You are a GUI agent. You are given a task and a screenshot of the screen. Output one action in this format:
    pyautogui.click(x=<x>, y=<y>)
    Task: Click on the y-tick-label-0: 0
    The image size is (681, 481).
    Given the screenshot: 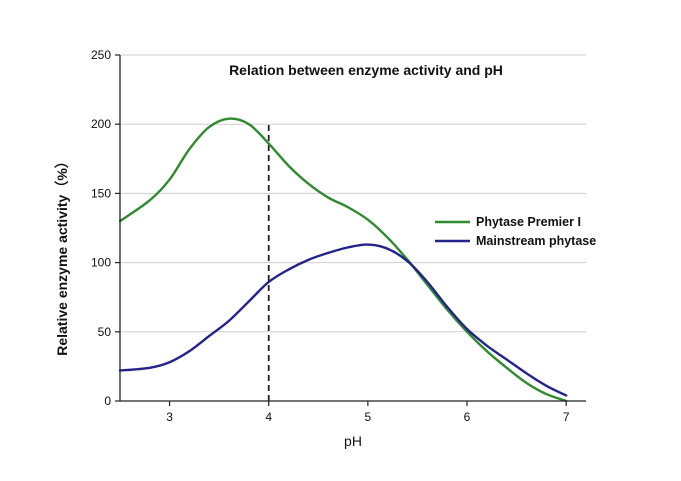 What is the action you would take?
    pyautogui.click(x=107, y=401)
    